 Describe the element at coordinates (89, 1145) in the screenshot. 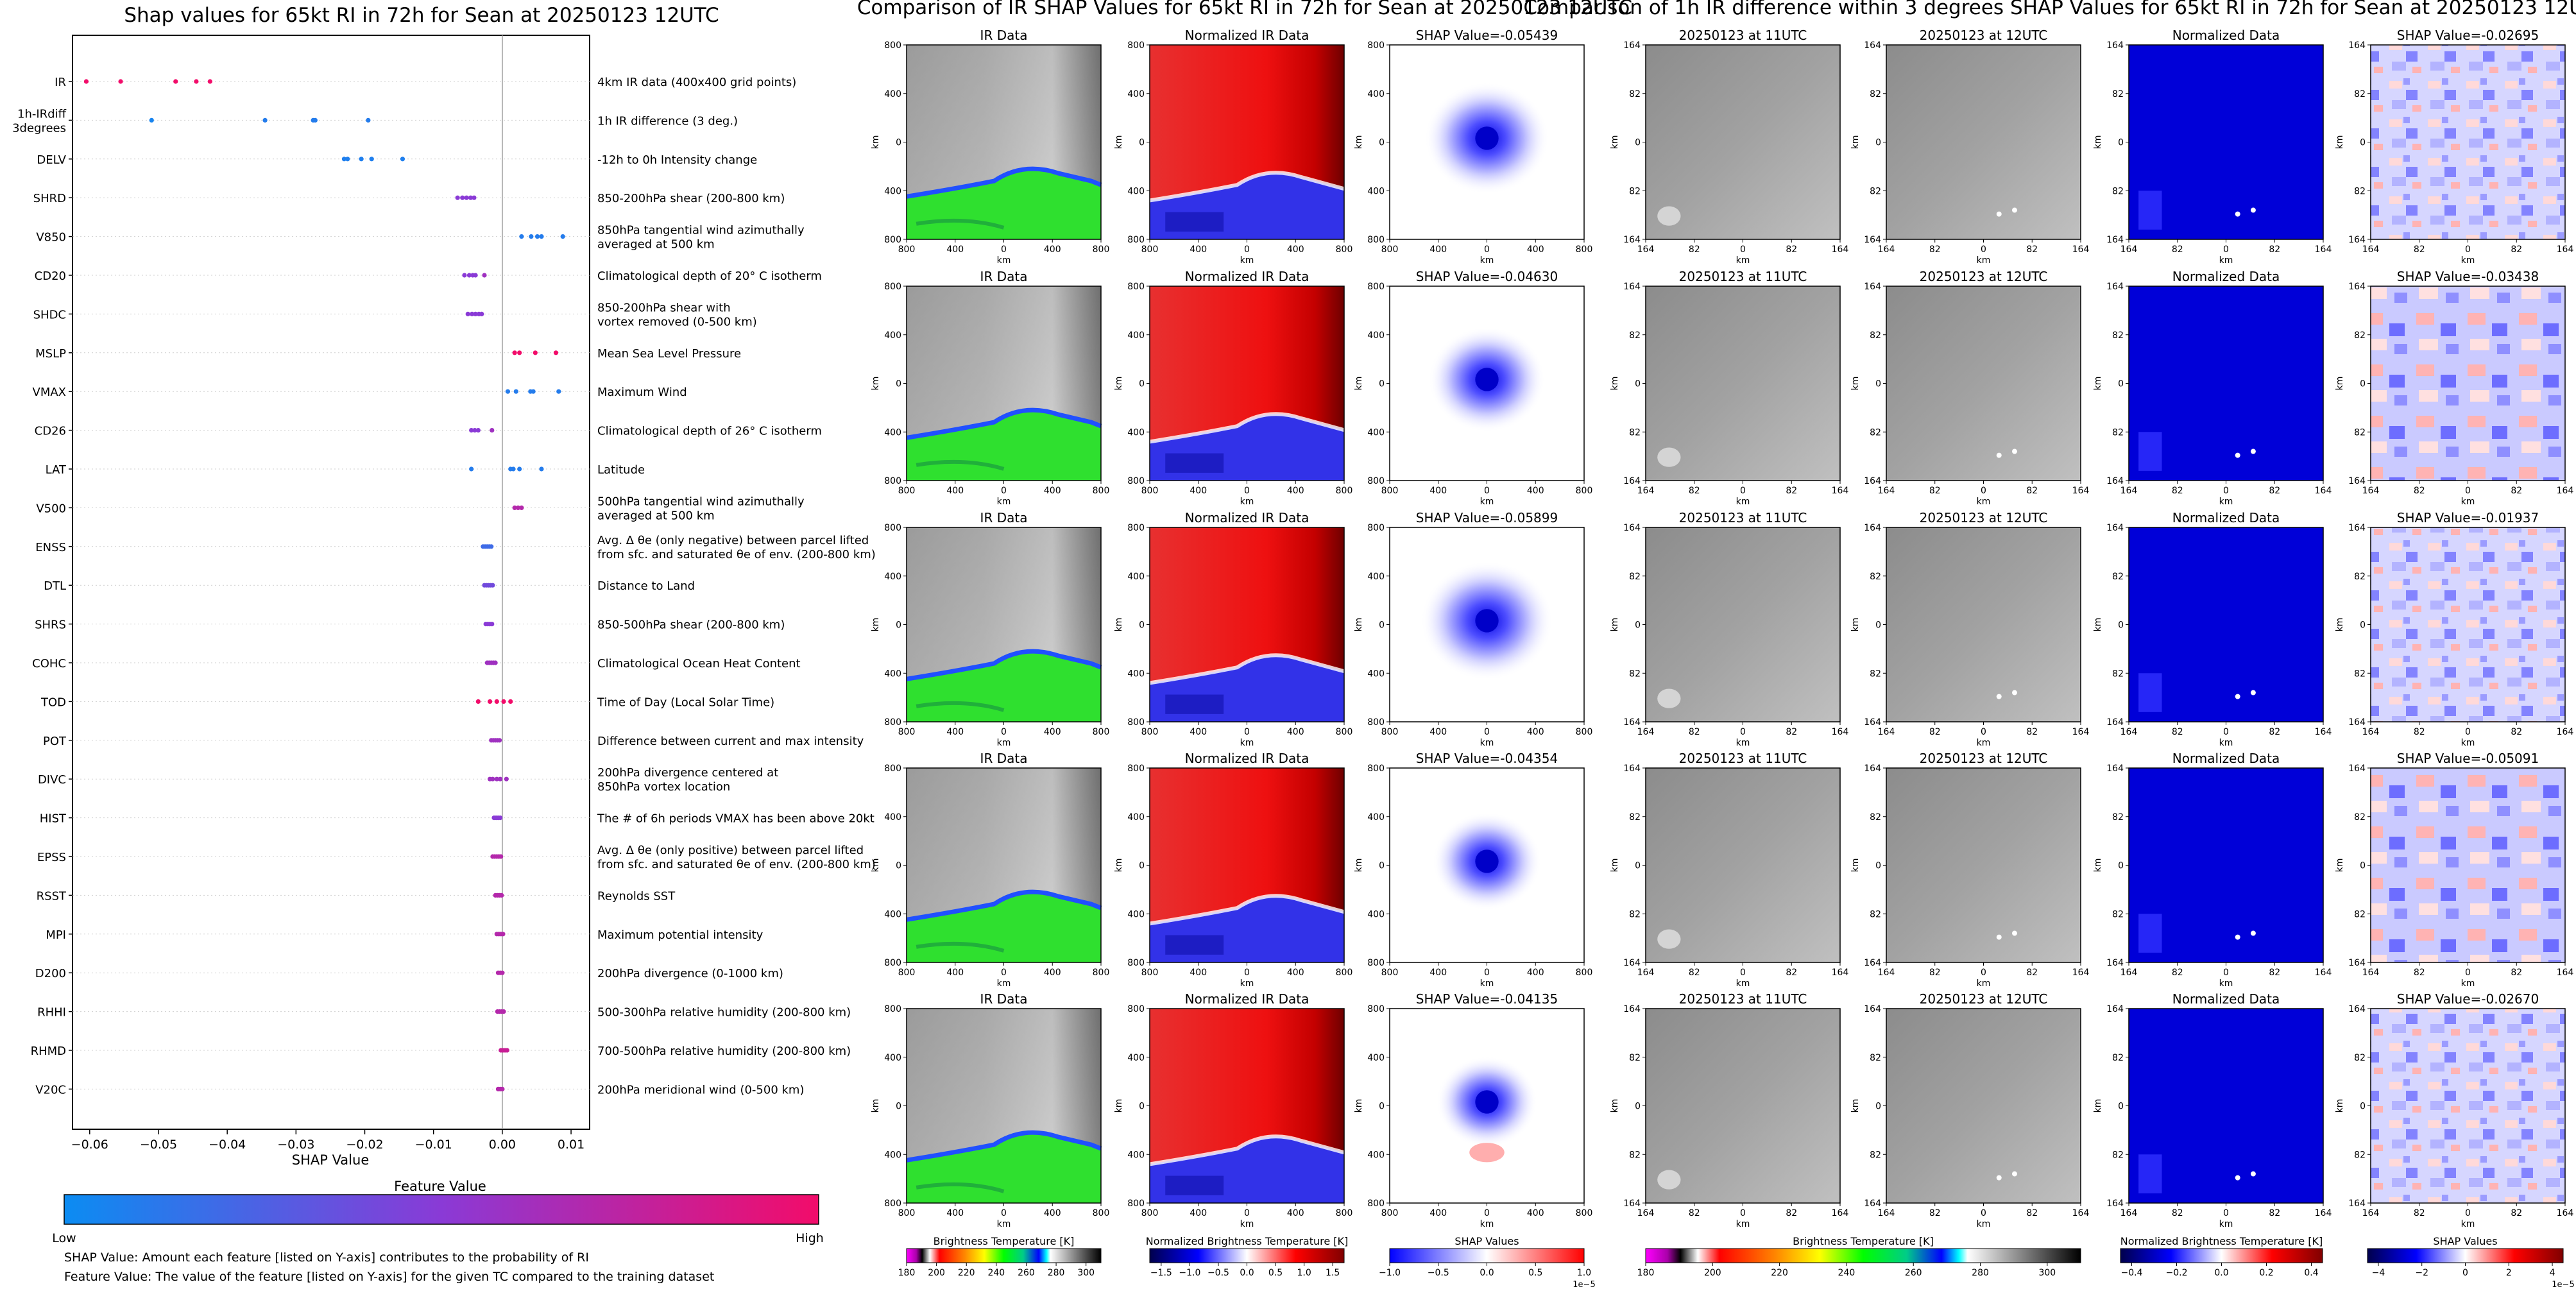

I see `x-tick-label: −0.06` at that location.